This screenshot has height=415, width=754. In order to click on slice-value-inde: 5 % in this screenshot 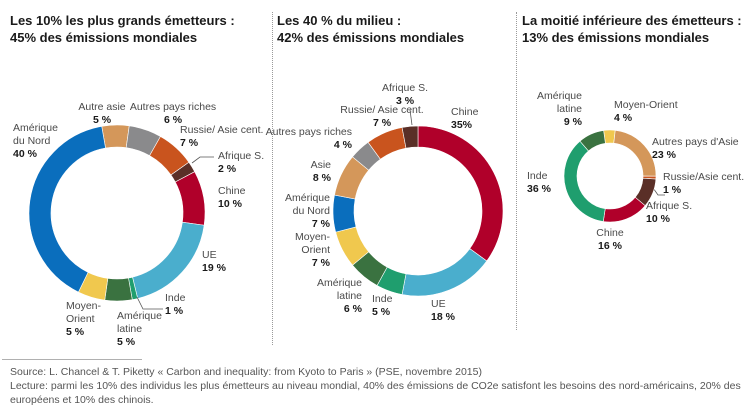, I will do `click(381, 312)`.